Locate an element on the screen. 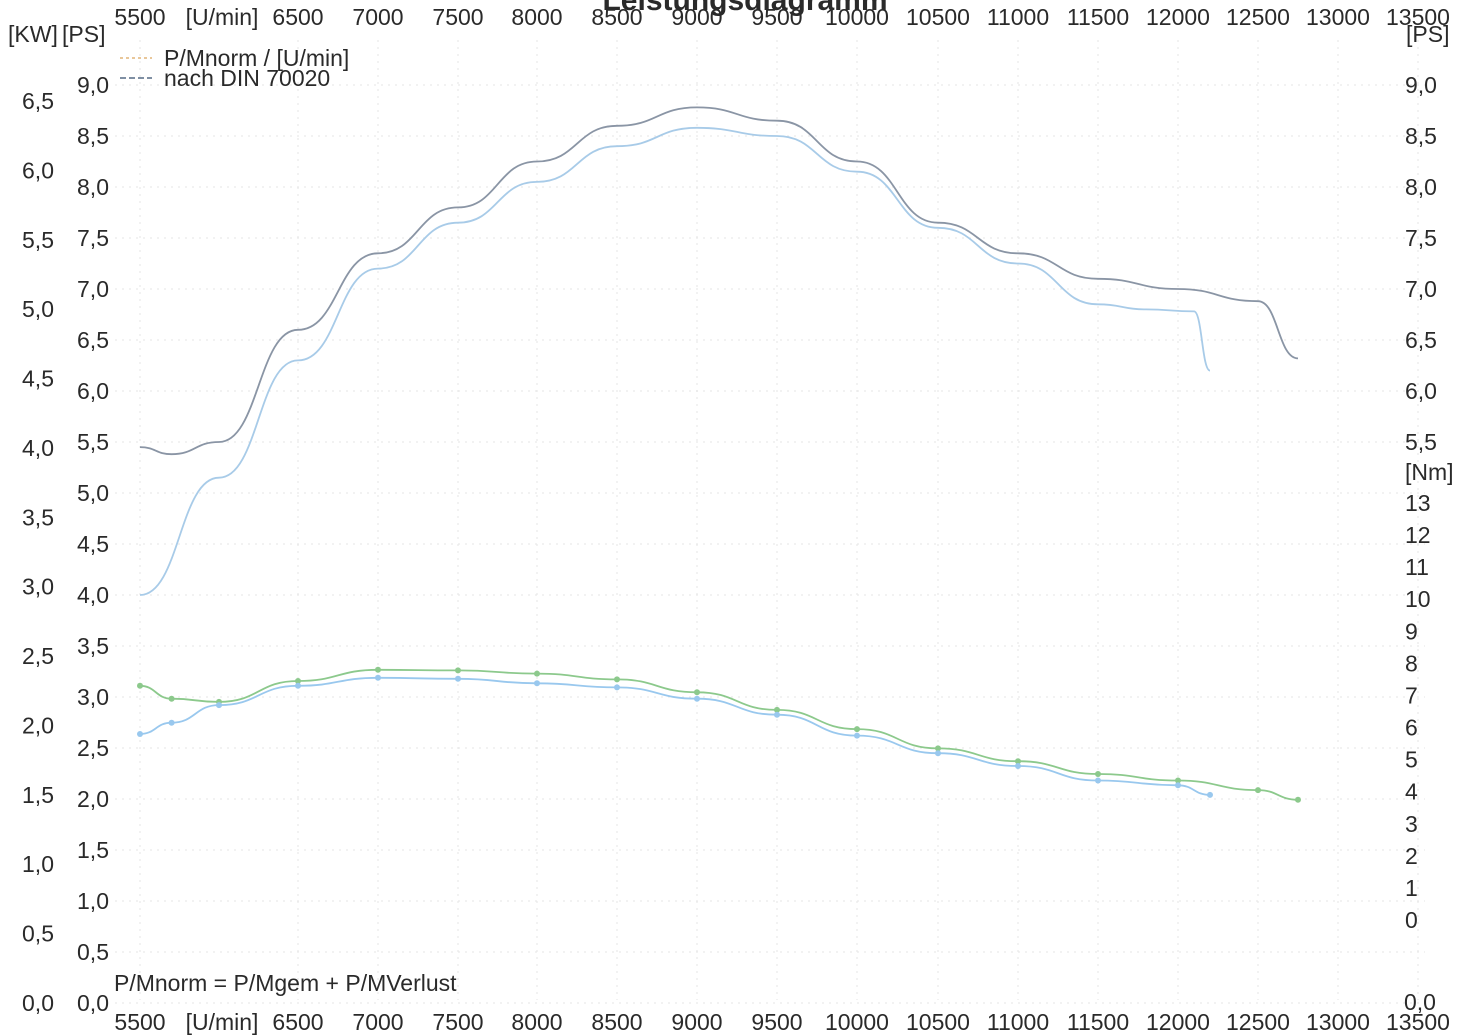 The image size is (1464, 1035). series-line-torque-norm is located at coordinates (719, 734).